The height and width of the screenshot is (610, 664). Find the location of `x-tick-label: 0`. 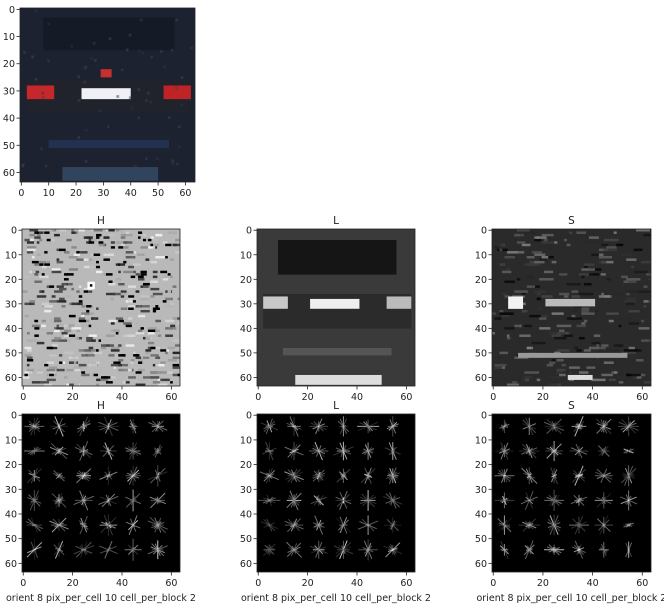

x-tick-label: 0 is located at coordinates (258, 583).